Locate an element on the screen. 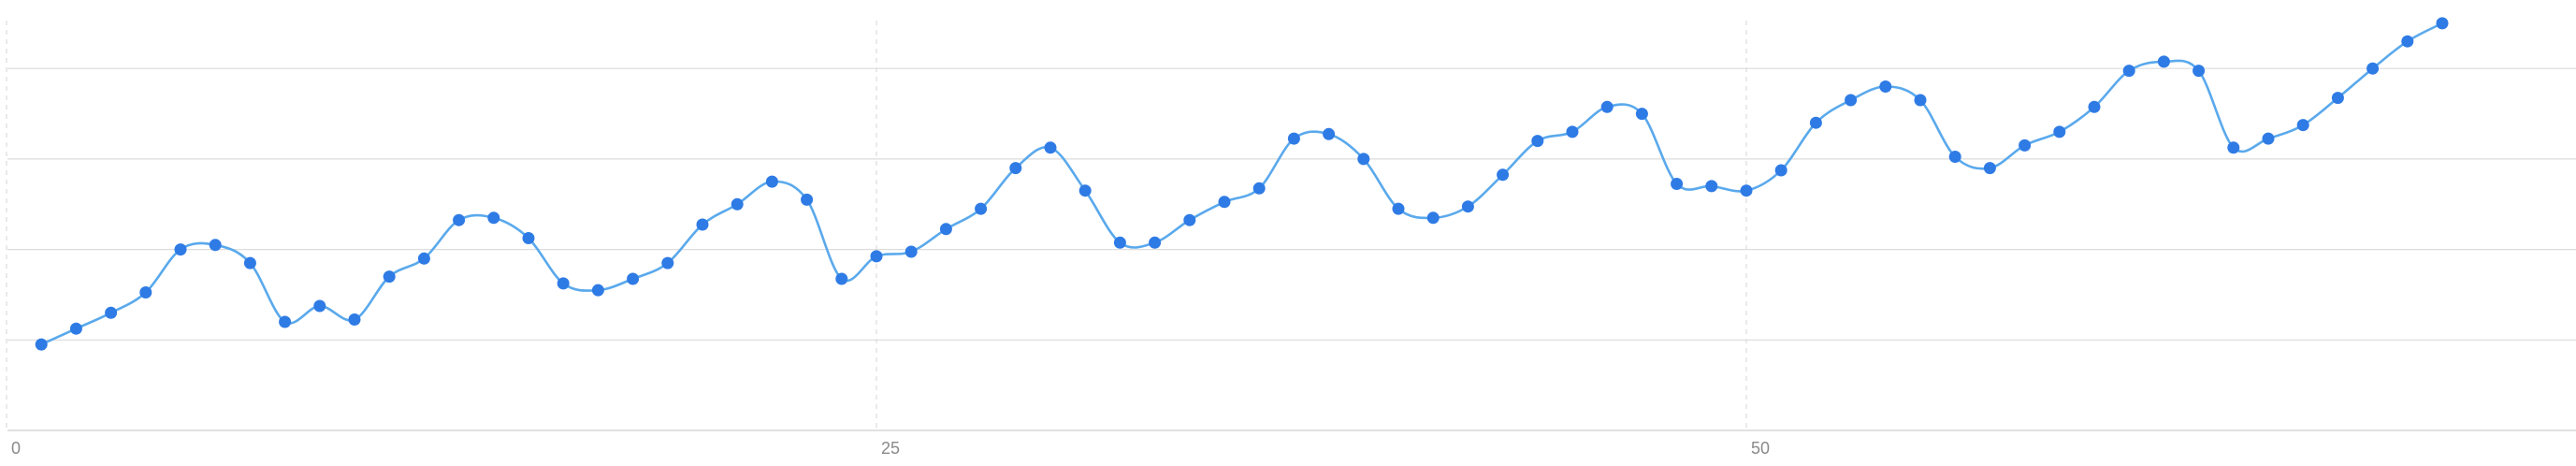 This screenshot has height=466, width=2576. x-tick-label: 25 is located at coordinates (890, 449).